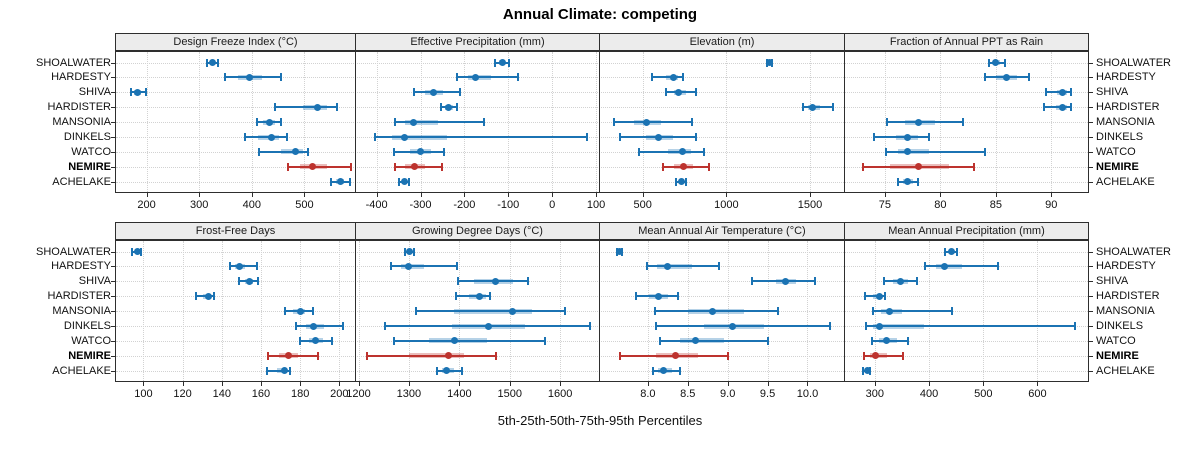  What do you see at coordinates (728, 394) in the screenshot?
I see `x-axis-tick-label: 9.0` at bounding box center [728, 394].